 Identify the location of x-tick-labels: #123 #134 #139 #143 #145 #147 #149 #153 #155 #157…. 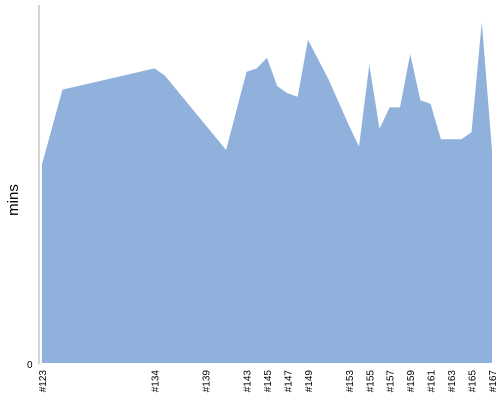
(268, 381).